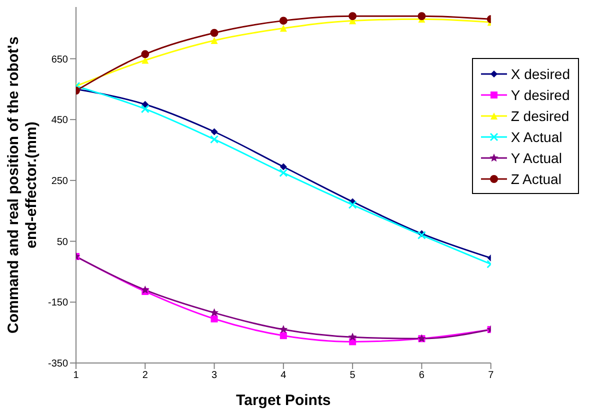 The height and width of the screenshot is (409, 599). What do you see at coordinates (58, 364) in the screenshot?
I see `y-tick-label: -350` at bounding box center [58, 364].